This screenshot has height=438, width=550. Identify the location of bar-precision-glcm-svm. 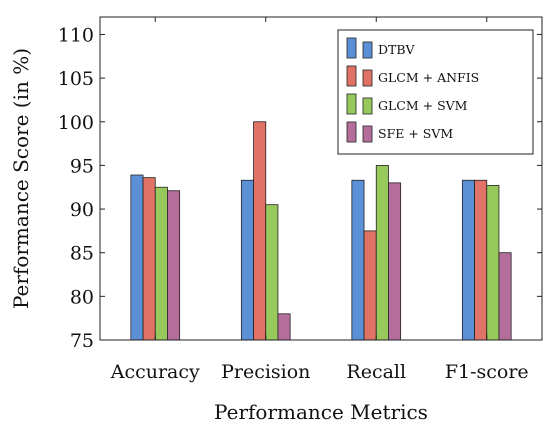
(272, 272).